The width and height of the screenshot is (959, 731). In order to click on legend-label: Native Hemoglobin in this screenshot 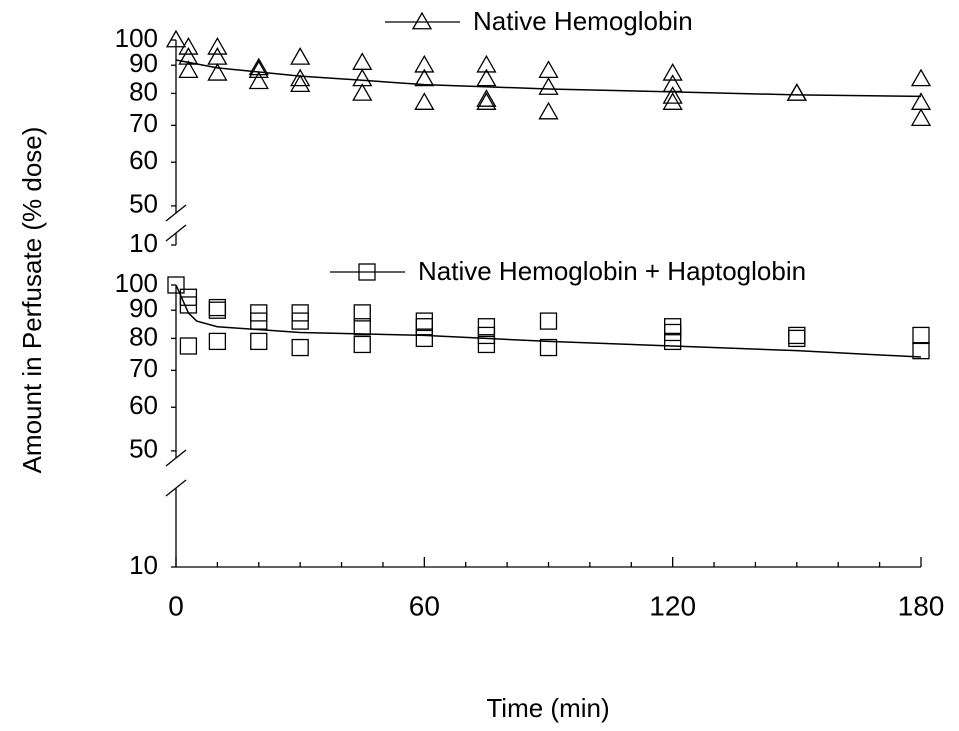, I will do `click(583, 21)`.